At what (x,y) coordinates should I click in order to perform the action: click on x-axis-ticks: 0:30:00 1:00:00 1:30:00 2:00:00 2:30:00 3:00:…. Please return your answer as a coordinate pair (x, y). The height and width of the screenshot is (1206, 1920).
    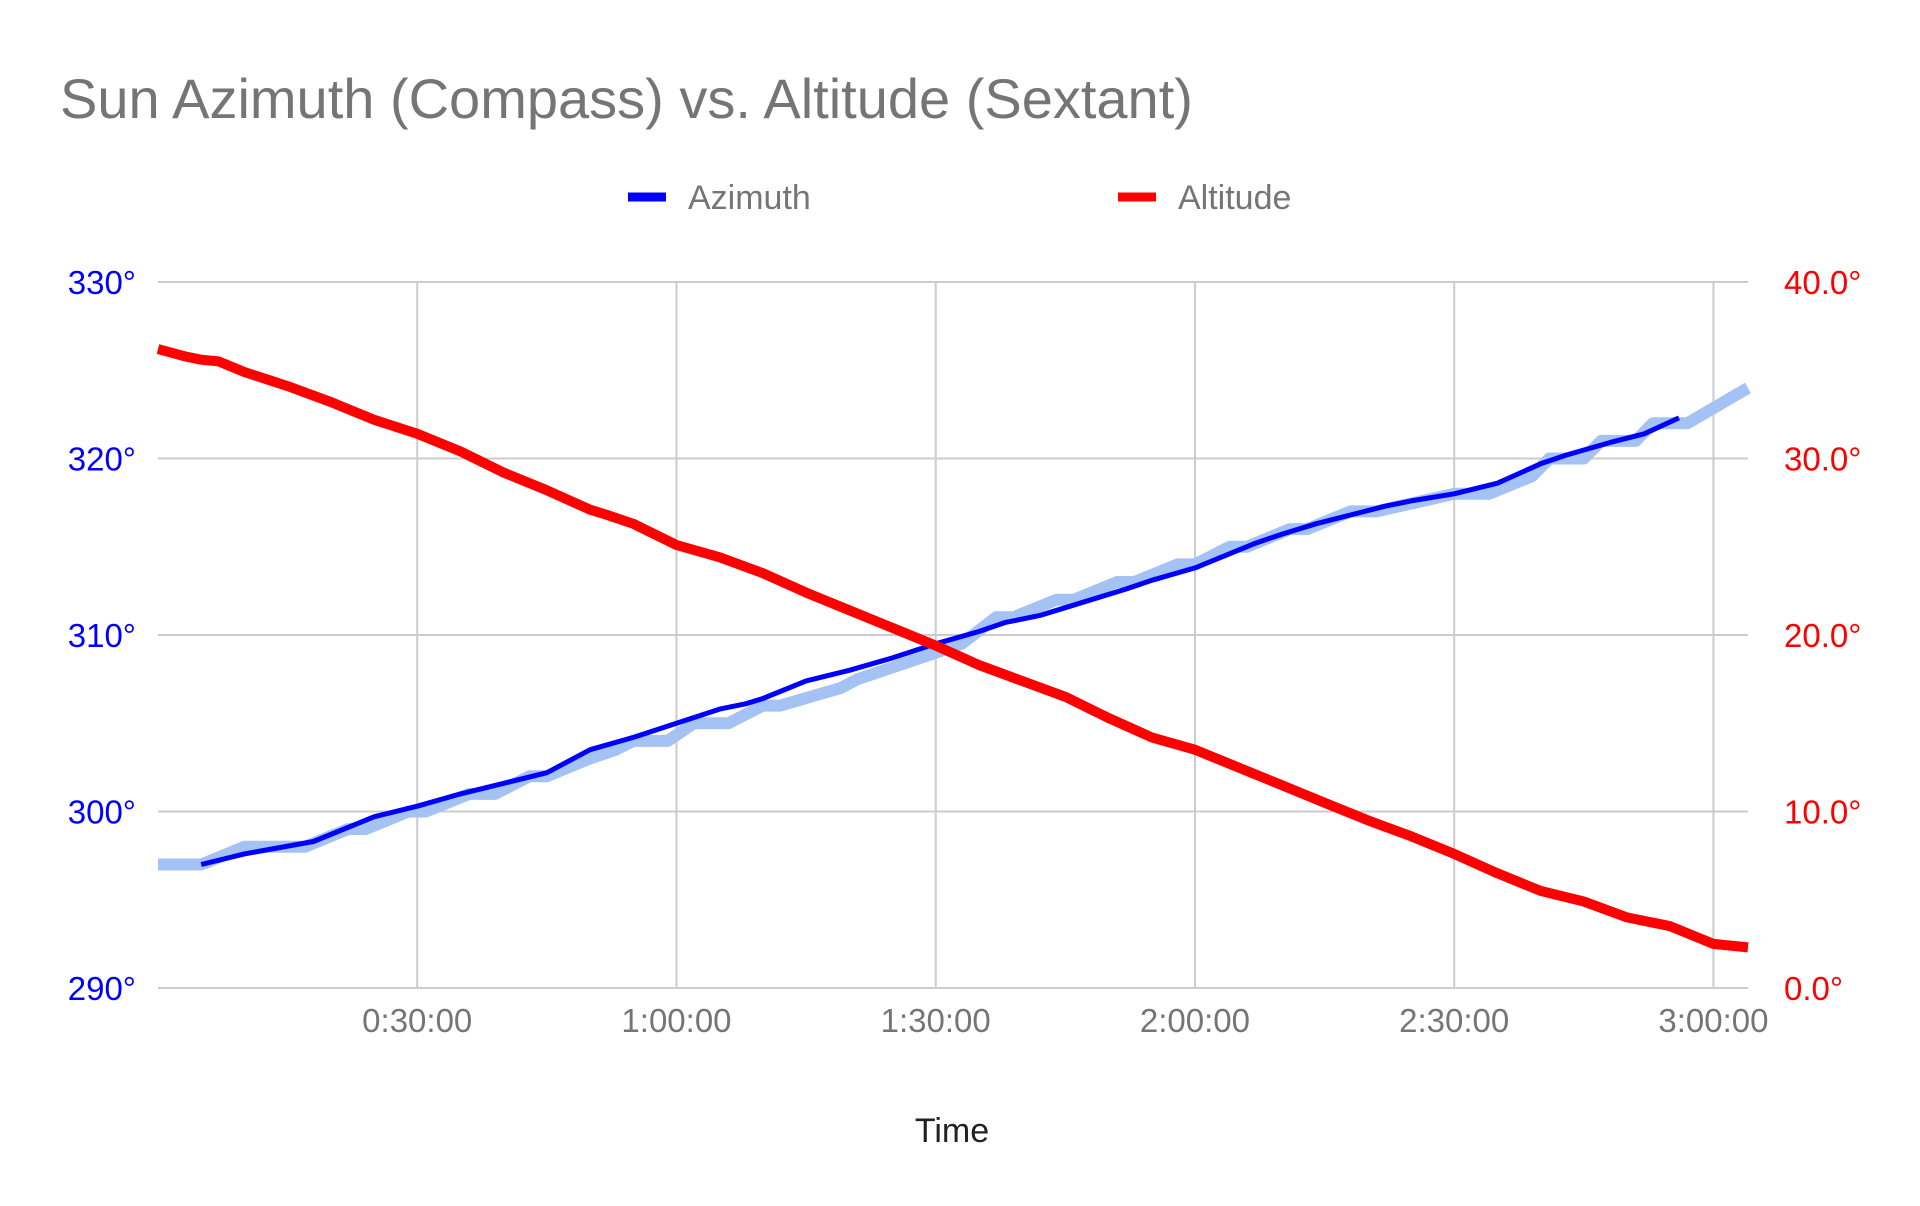
    Looking at the image, I should click on (1065, 1020).